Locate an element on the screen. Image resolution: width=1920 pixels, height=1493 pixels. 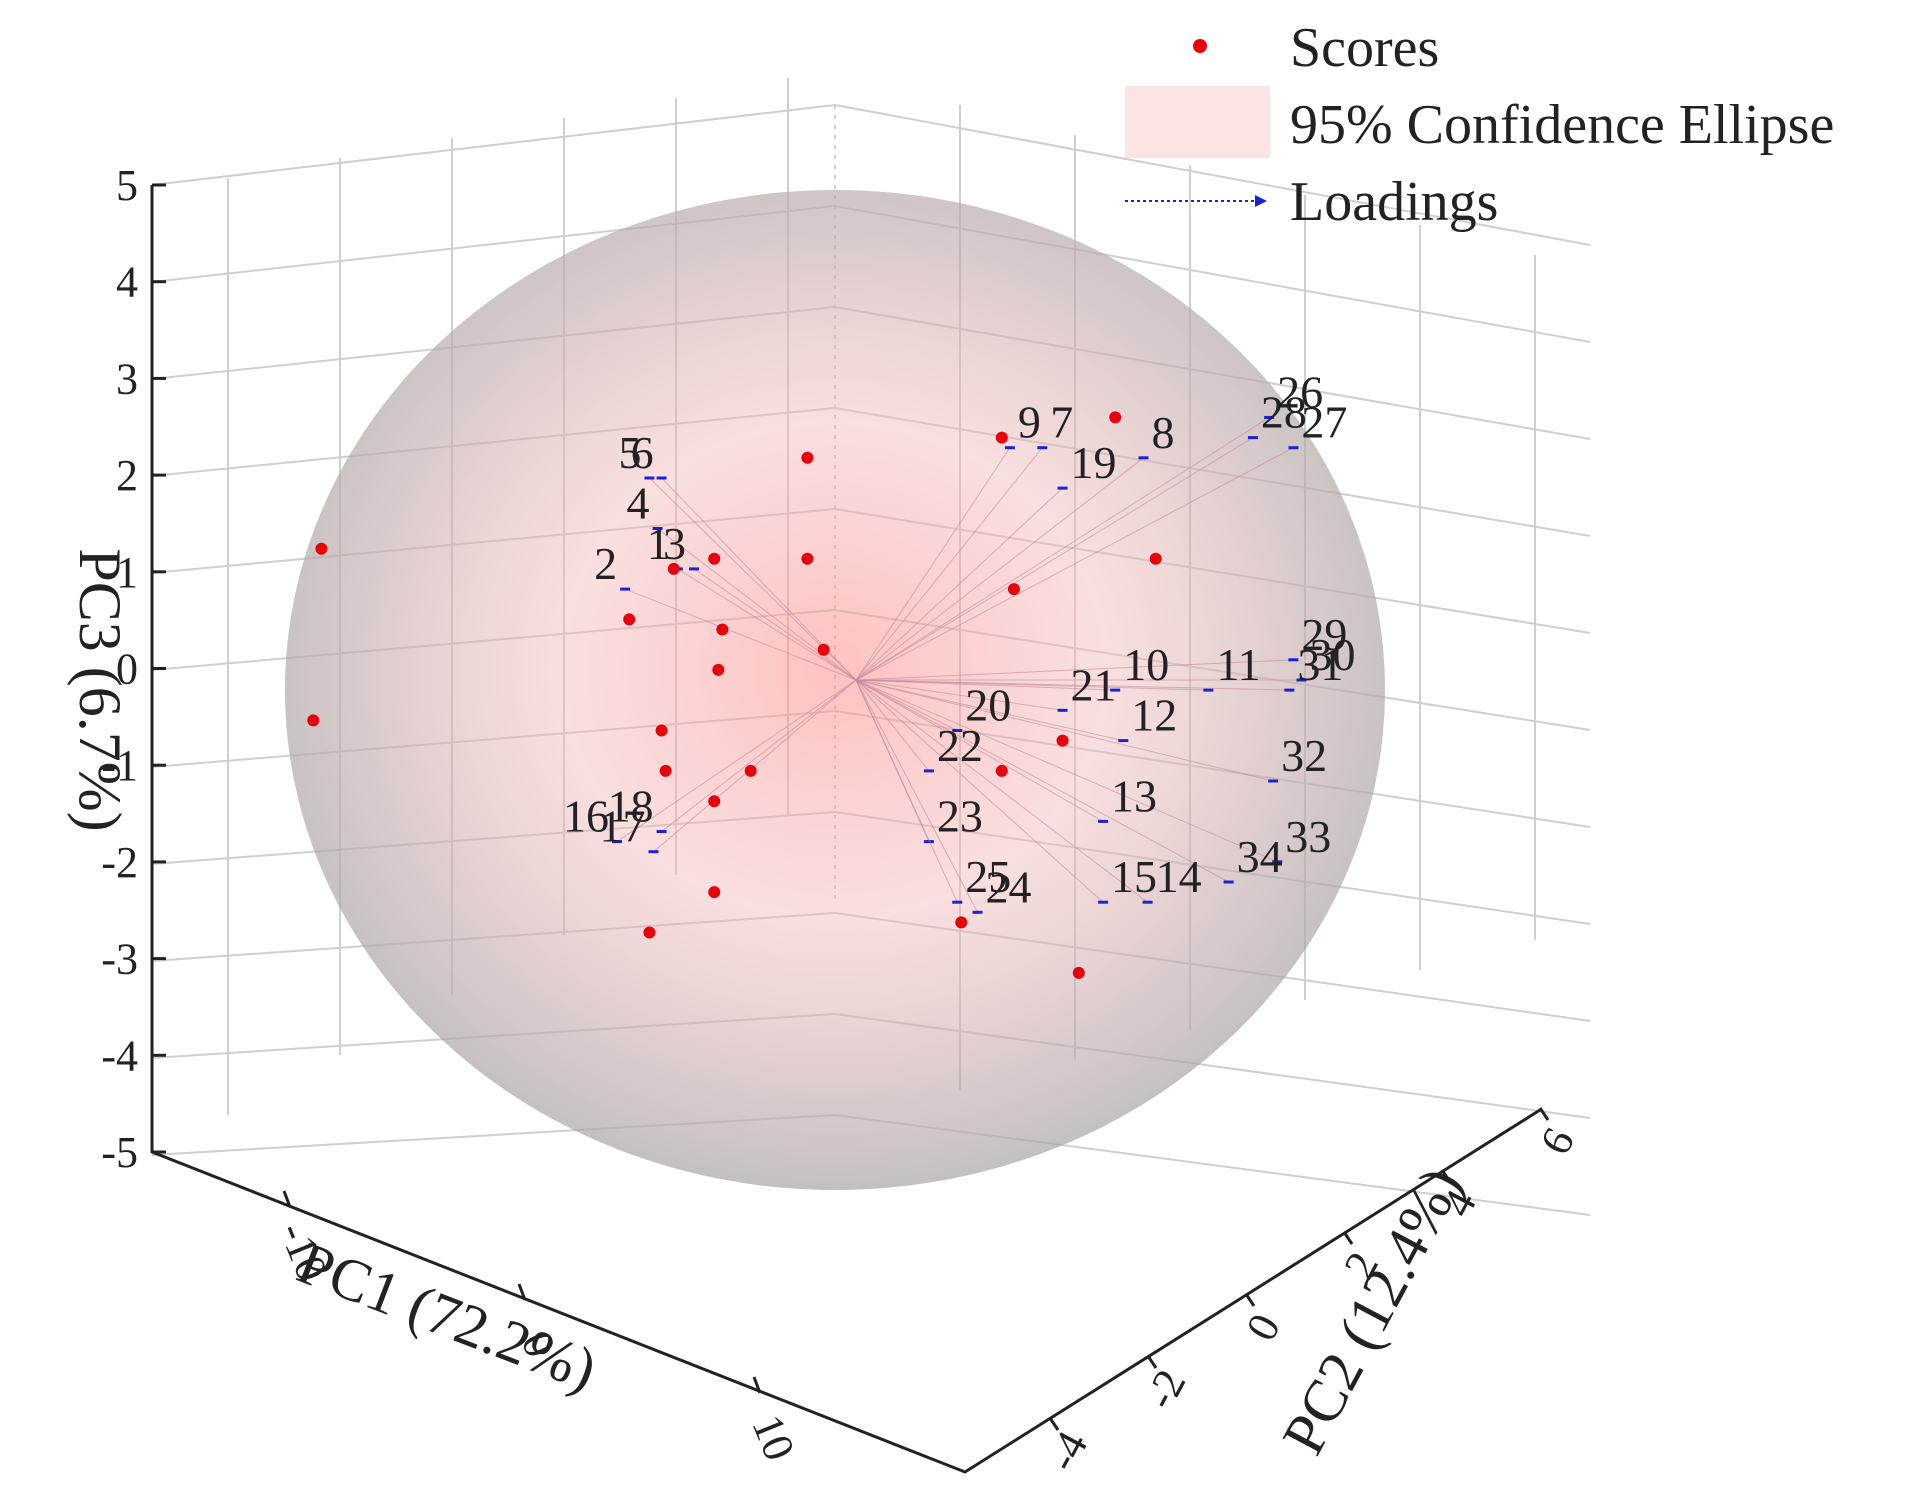
x-axis-title: PC1 (72.2%) is located at coordinates (447, 1316).